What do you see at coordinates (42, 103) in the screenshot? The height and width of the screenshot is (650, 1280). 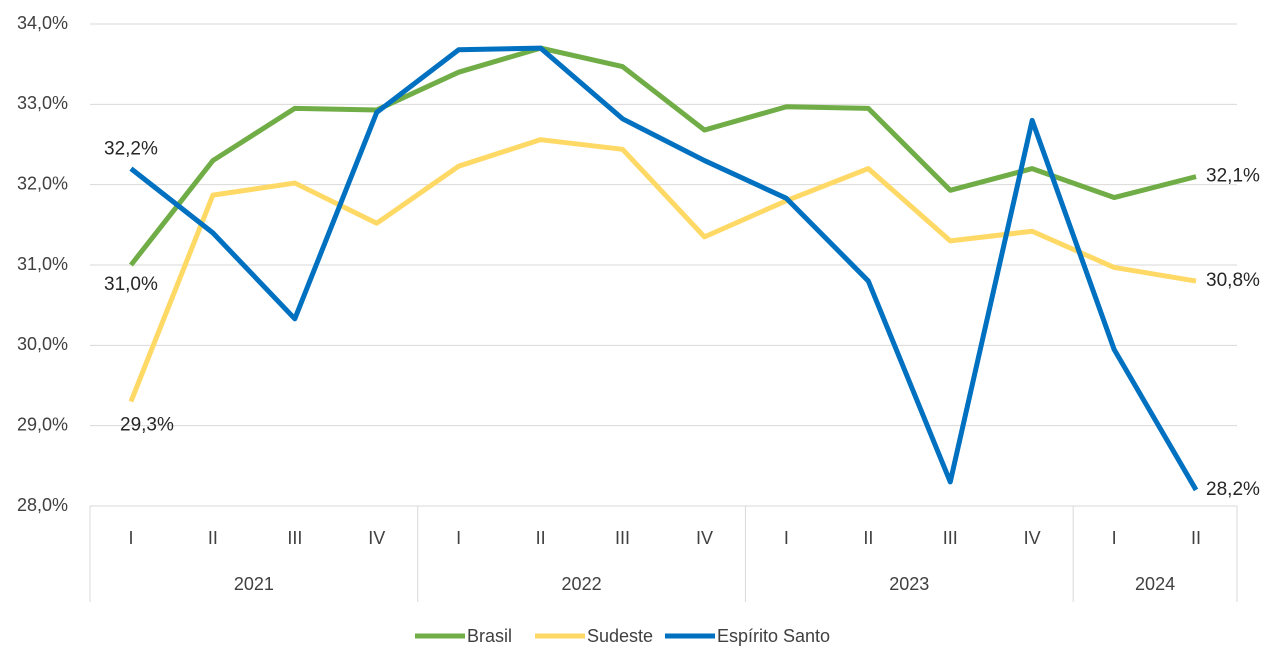 I see `y-tick-label: 33,0%` at bounding box center [42, 103].